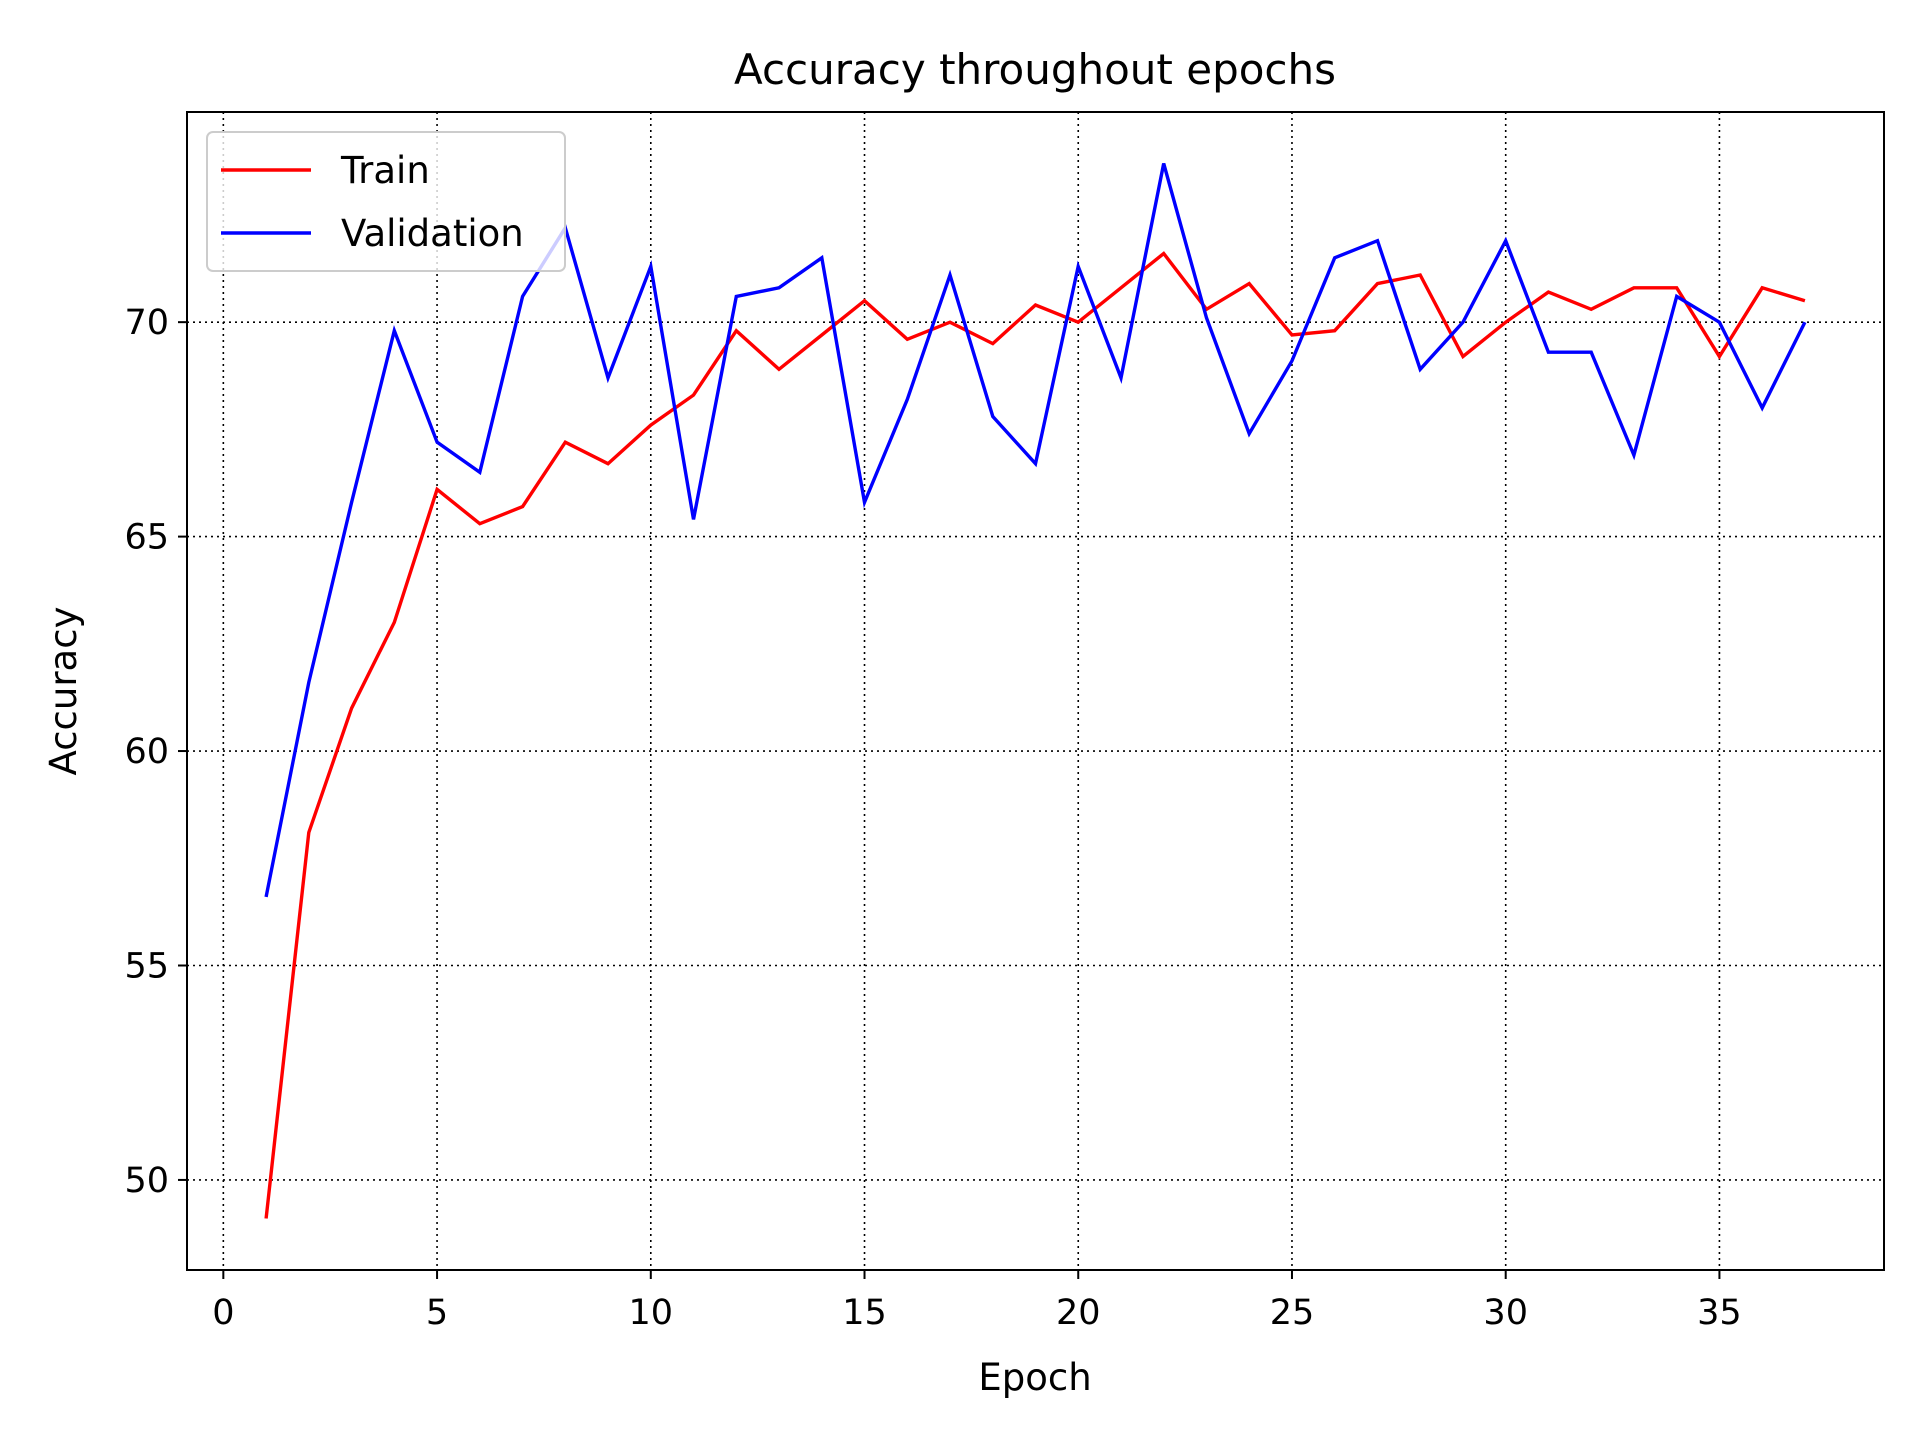 This screenshot has height=1445, width=1920. Describe the element at coordinates (1035, 69) in the screenshot. I see `chart-title: Accuracy throughout epochs` at that location.